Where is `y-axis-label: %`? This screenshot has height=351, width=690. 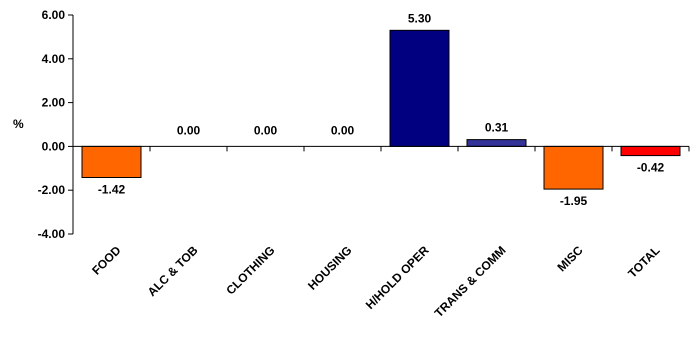
y-axis-label: % is located at coordinates (18, 124).